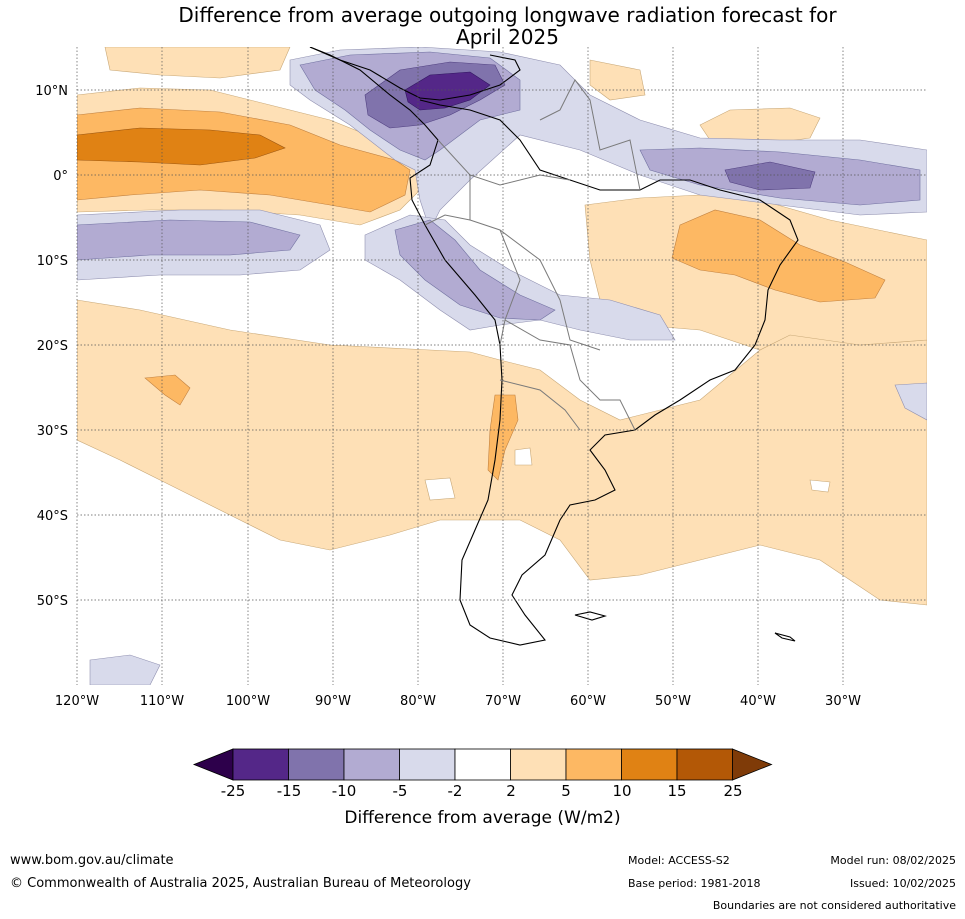 The width and height of the screenshot is (965, 919). Describe the element at coordinates (344, 791) in the screenshot. I see `colorbar-tick: -10` at that location.